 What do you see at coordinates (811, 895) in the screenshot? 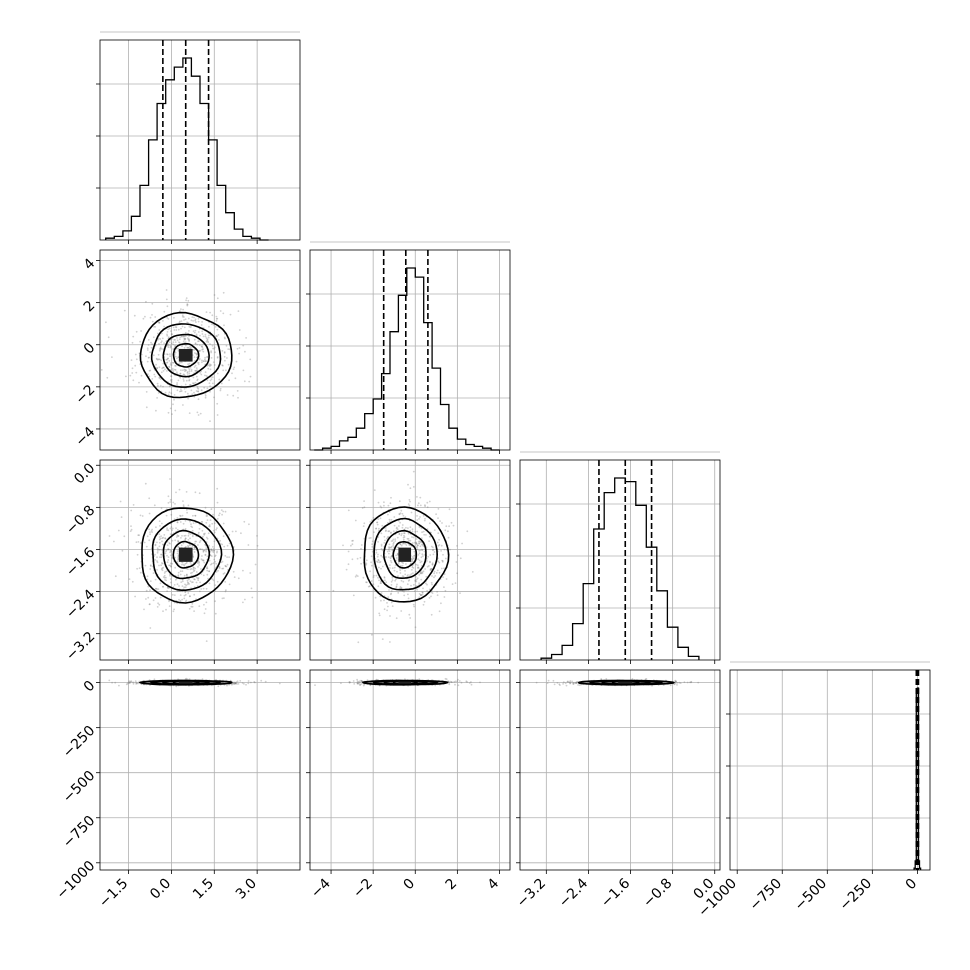
I see `x-tick-label: −500` at bounding box center [811, 895].